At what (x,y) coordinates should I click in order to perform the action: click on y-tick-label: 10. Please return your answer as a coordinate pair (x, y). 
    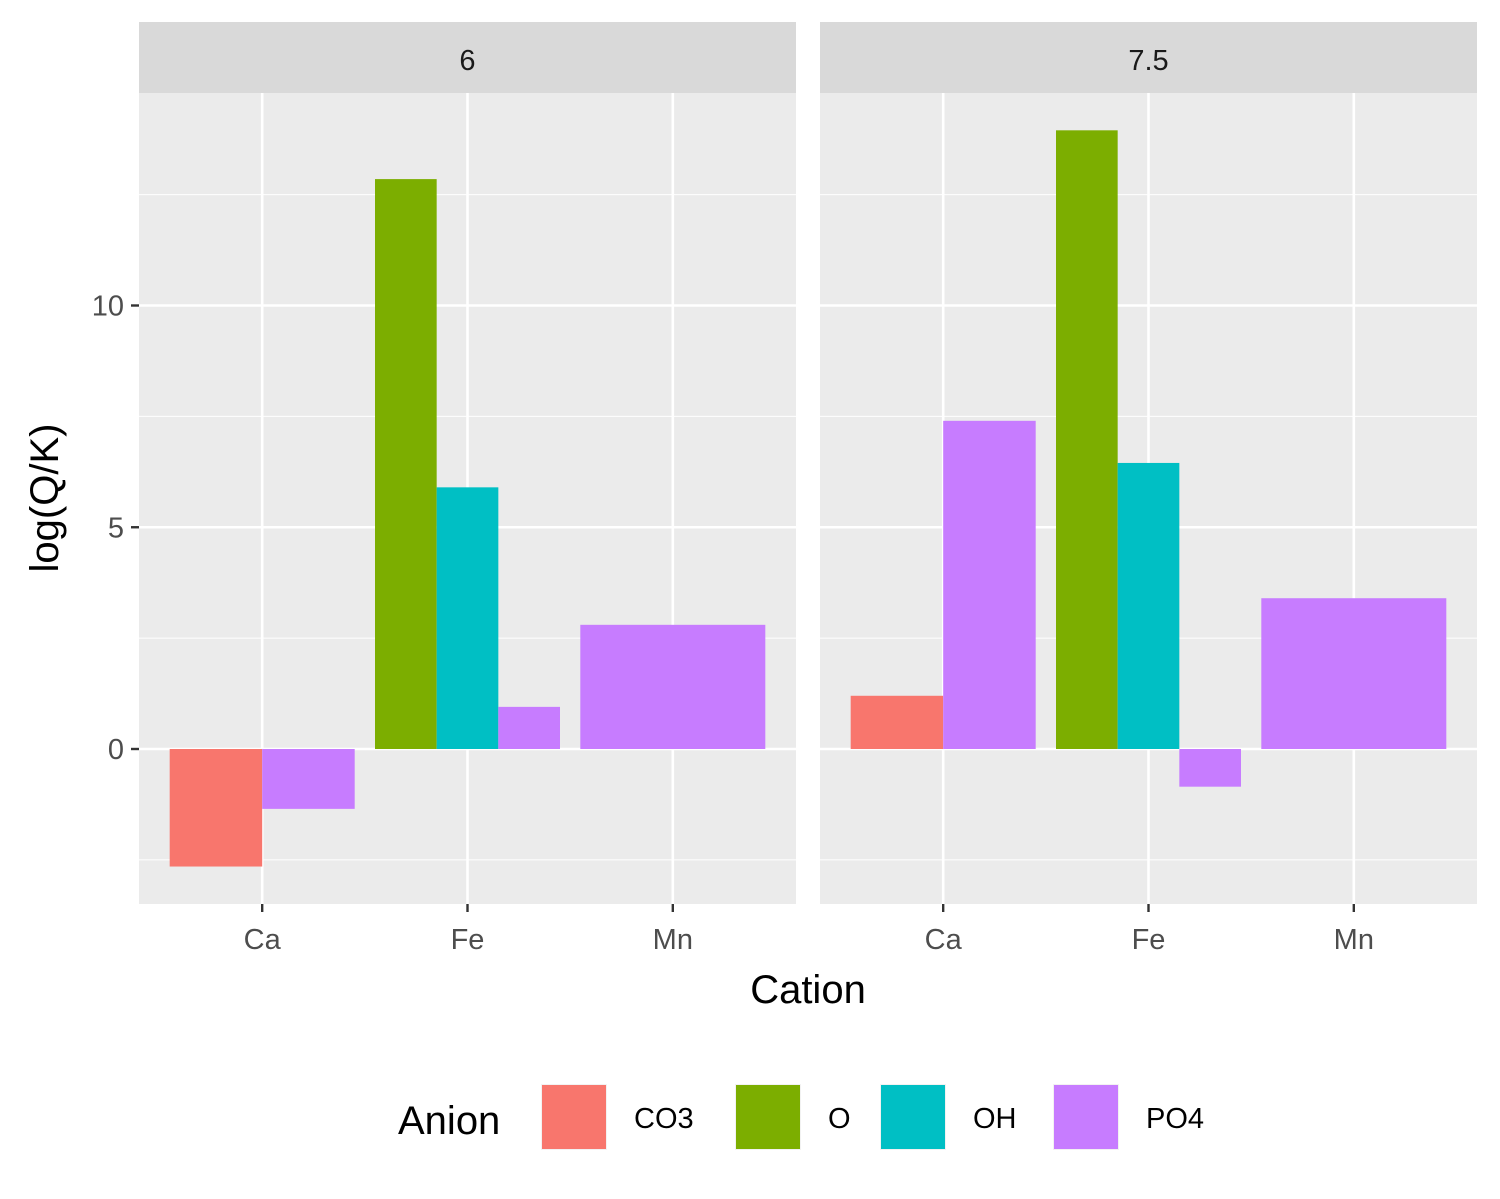
    Looking at the image, I should click on (108, 307).